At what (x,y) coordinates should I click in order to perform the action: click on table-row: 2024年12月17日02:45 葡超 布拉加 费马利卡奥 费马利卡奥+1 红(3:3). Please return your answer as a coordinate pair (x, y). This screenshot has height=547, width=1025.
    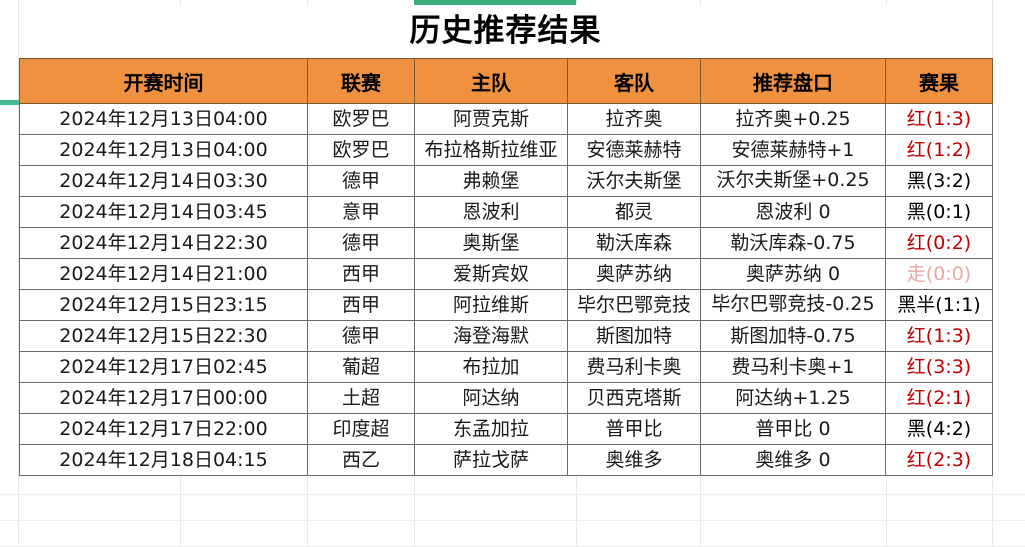
    Looking at the image, I should click on (506, 367).